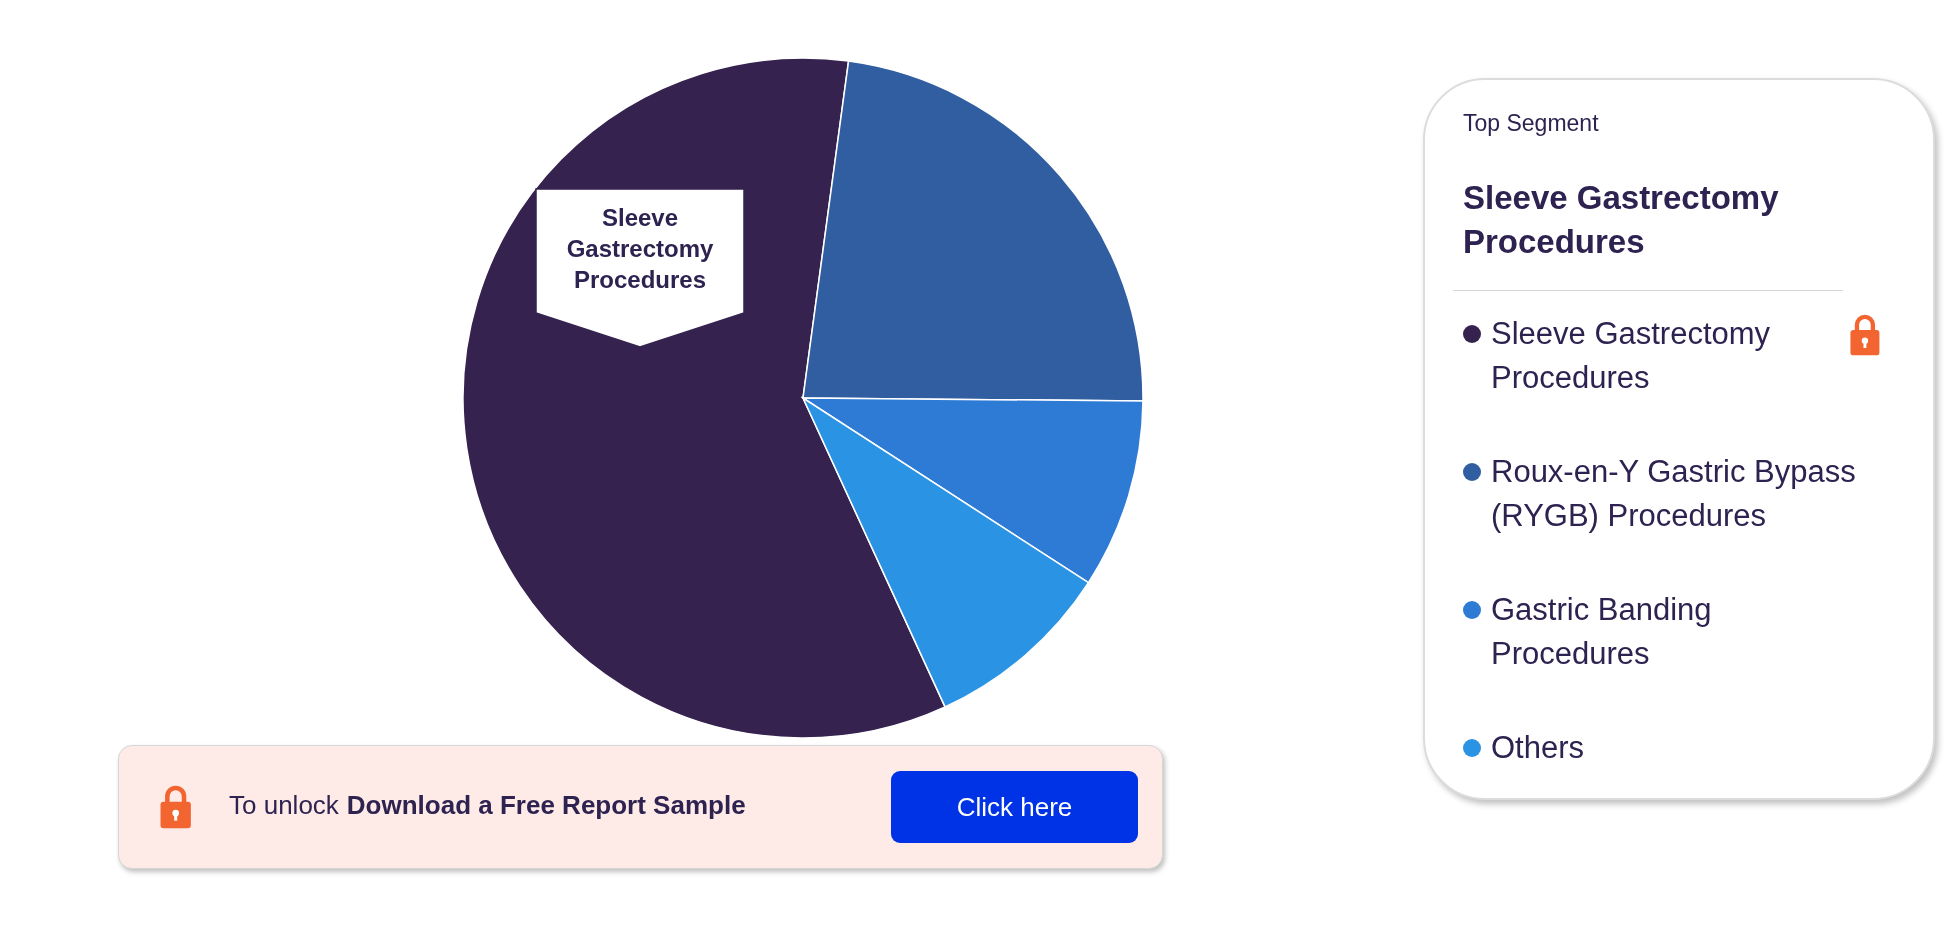  What do you see at coordinates (1674, 494) in the screenshot?
I see `legend-label: Roux-en-Y Gastric Bypass (RYGB) Procedures` at bounding box center [1674, 494].